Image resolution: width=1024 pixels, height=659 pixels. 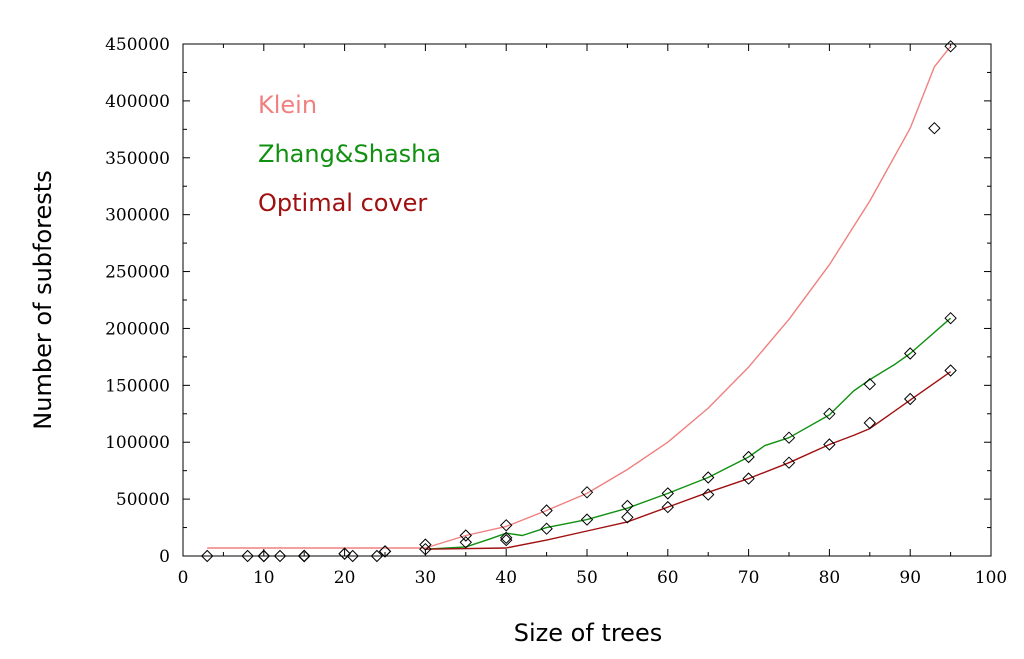 What do you see at coordinates (264, 578) in the screenshot?
I see `x-tick-label: 10` at bounding box center [264, 578].